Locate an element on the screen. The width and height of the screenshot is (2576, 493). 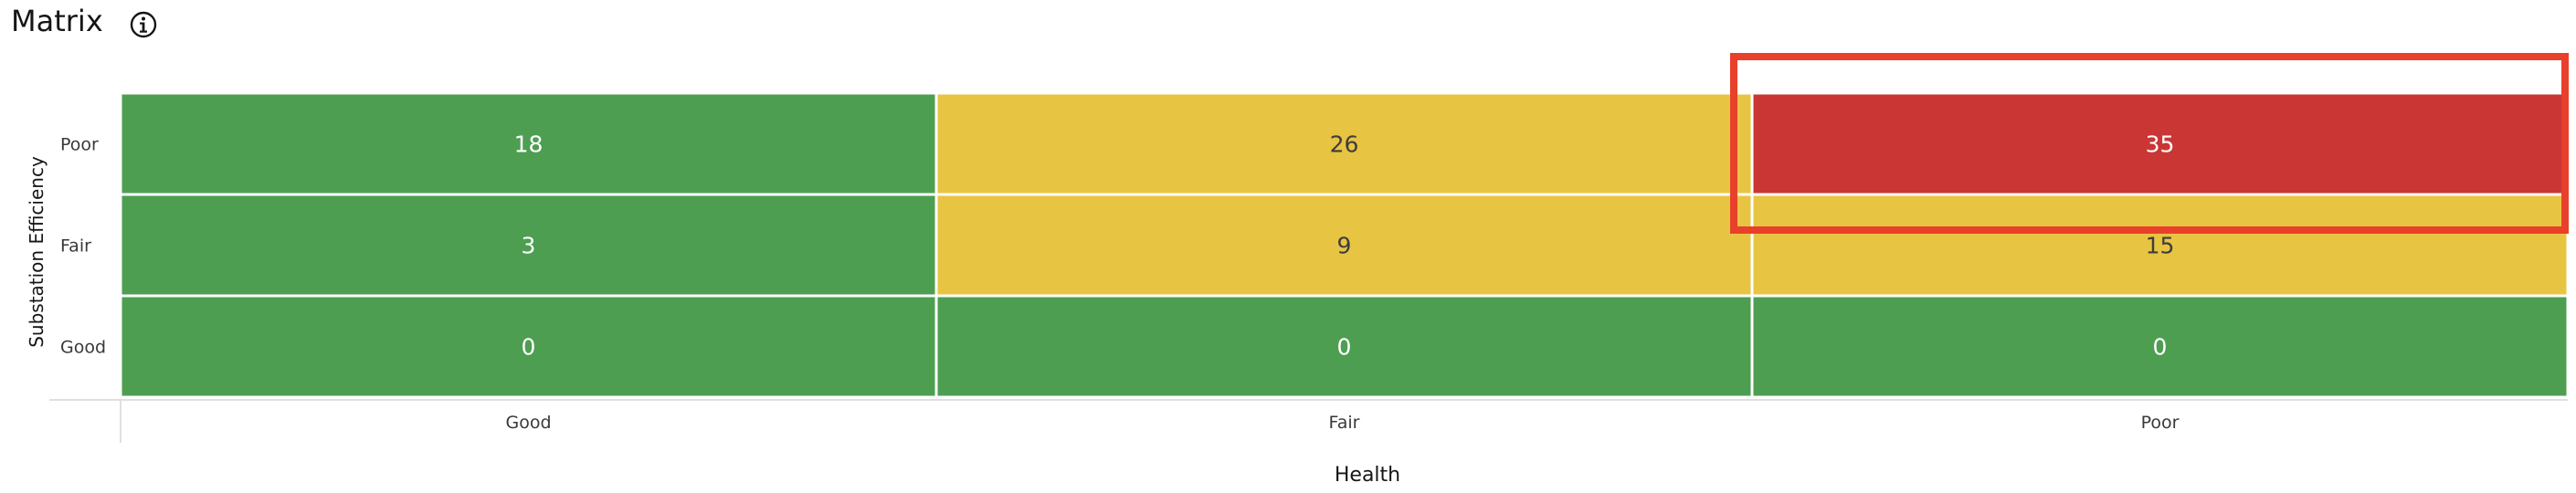
cell-value-label: 9 is located at coordinates (1344, 246).